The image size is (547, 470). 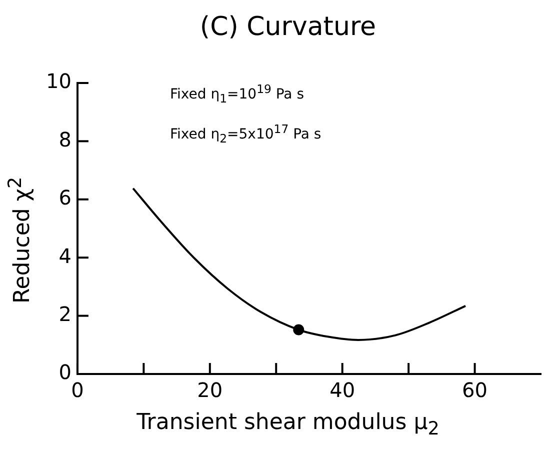 What do you see at coordinates (65, 256) in the screenshot?
I see `y-tick-label: 4` at bounding box center [65, 256].